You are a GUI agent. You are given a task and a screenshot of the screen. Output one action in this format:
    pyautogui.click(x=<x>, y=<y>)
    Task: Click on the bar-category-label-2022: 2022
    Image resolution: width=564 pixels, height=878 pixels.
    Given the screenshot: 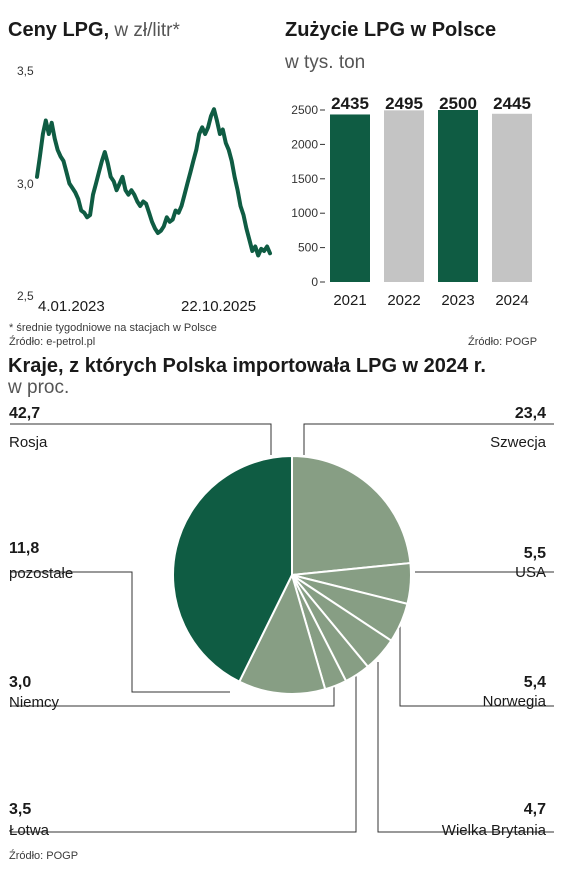 What is the action you would take?
    pyautogui.click(x=403, y=300)
    